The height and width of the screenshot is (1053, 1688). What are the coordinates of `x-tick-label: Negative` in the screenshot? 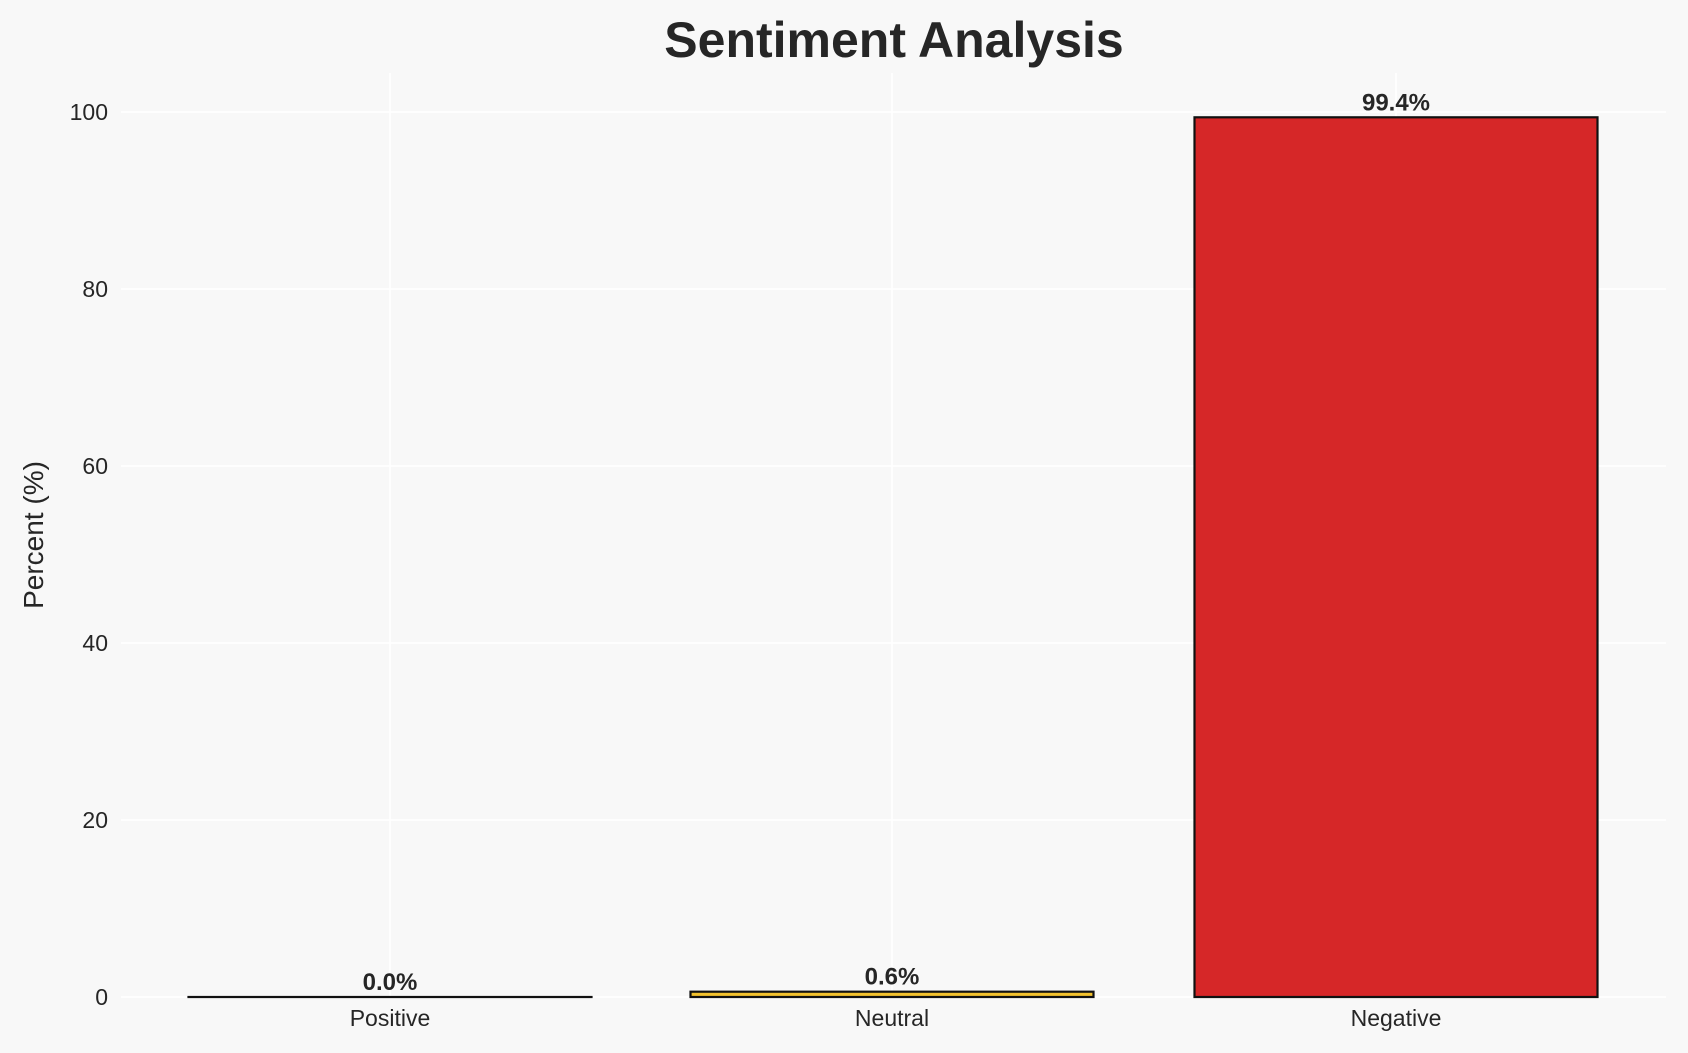 It's located at (1396, 1018).